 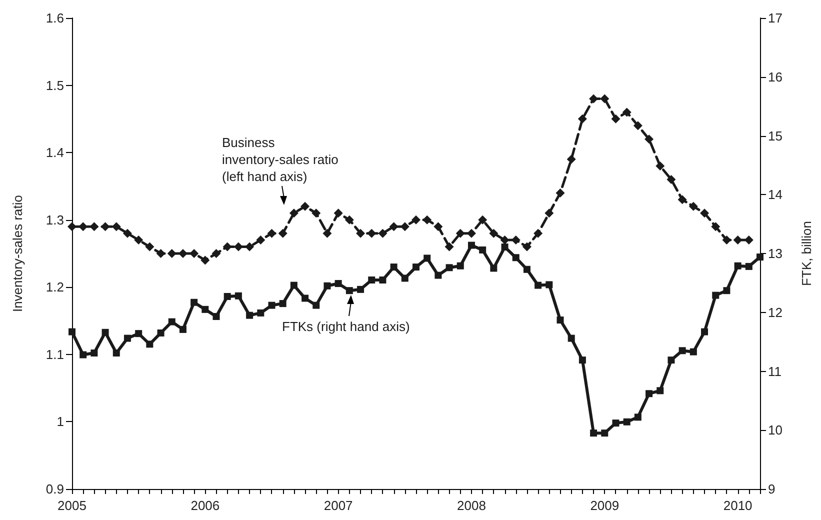 What do you see at coordinates (775, 430) in the screenshot?
I see `y2-tick-label: 10` at bounding box center [775, 430].